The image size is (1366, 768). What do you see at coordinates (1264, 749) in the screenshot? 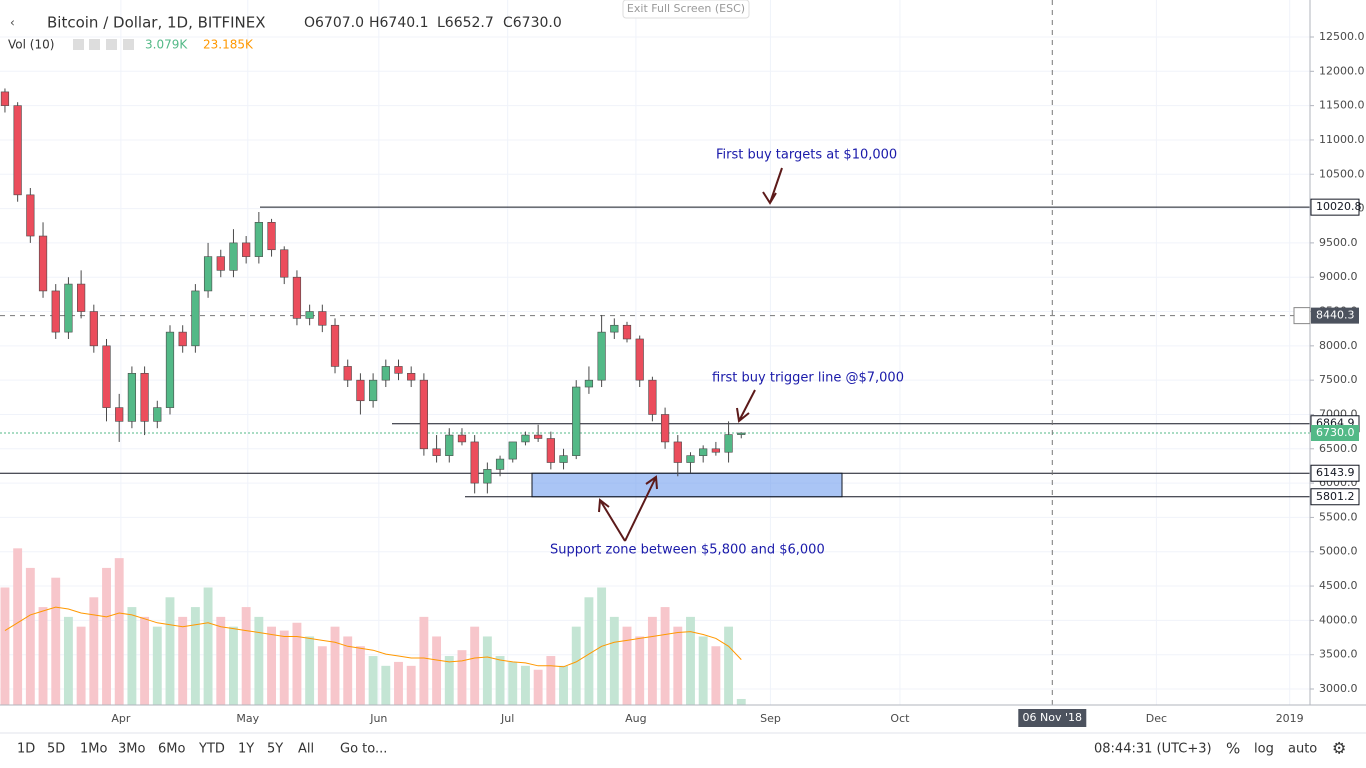
I see `log-toggle: log` at bounding box center [1264, 749].